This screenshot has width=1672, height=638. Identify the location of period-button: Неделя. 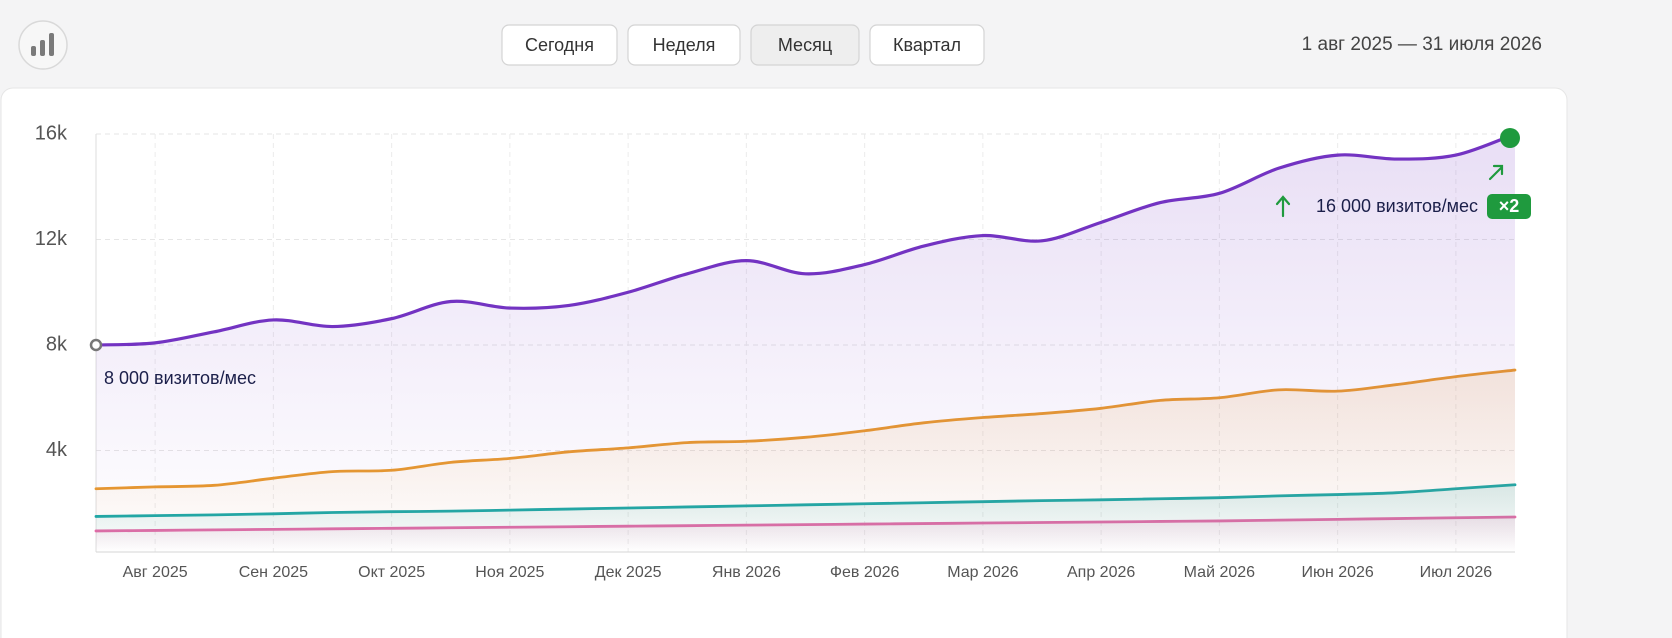
(684, 45).